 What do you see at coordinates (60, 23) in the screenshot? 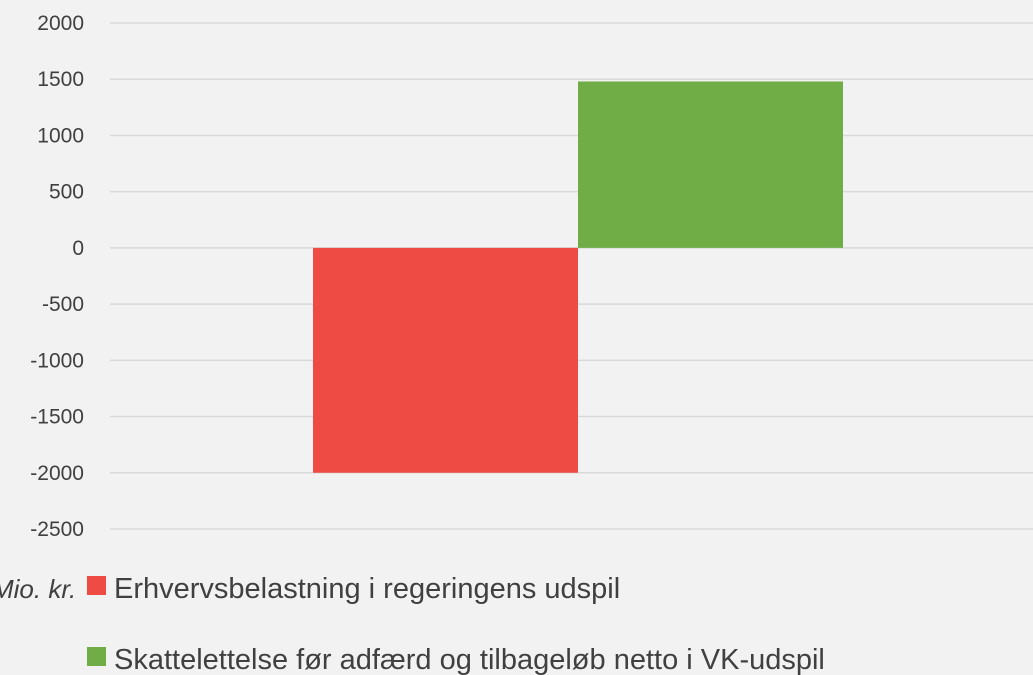
I see `y-tick-label: 2000` at bounding box center [60, 23].